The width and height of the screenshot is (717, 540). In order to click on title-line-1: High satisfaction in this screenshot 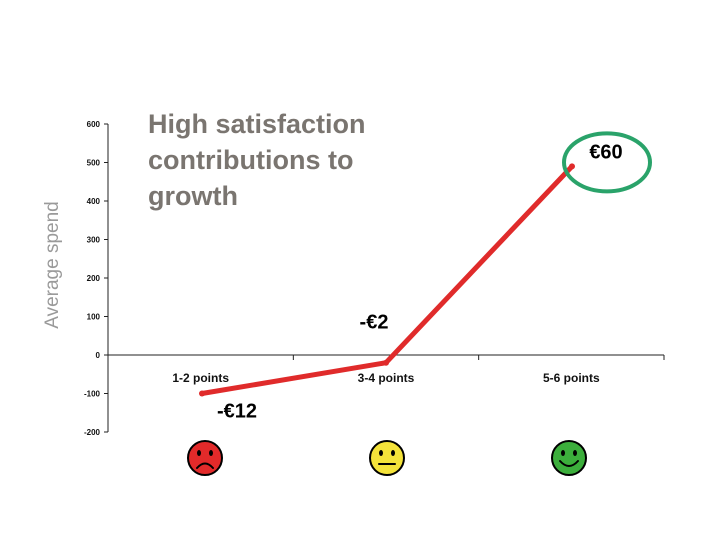, I will do `click(257, 124)`.